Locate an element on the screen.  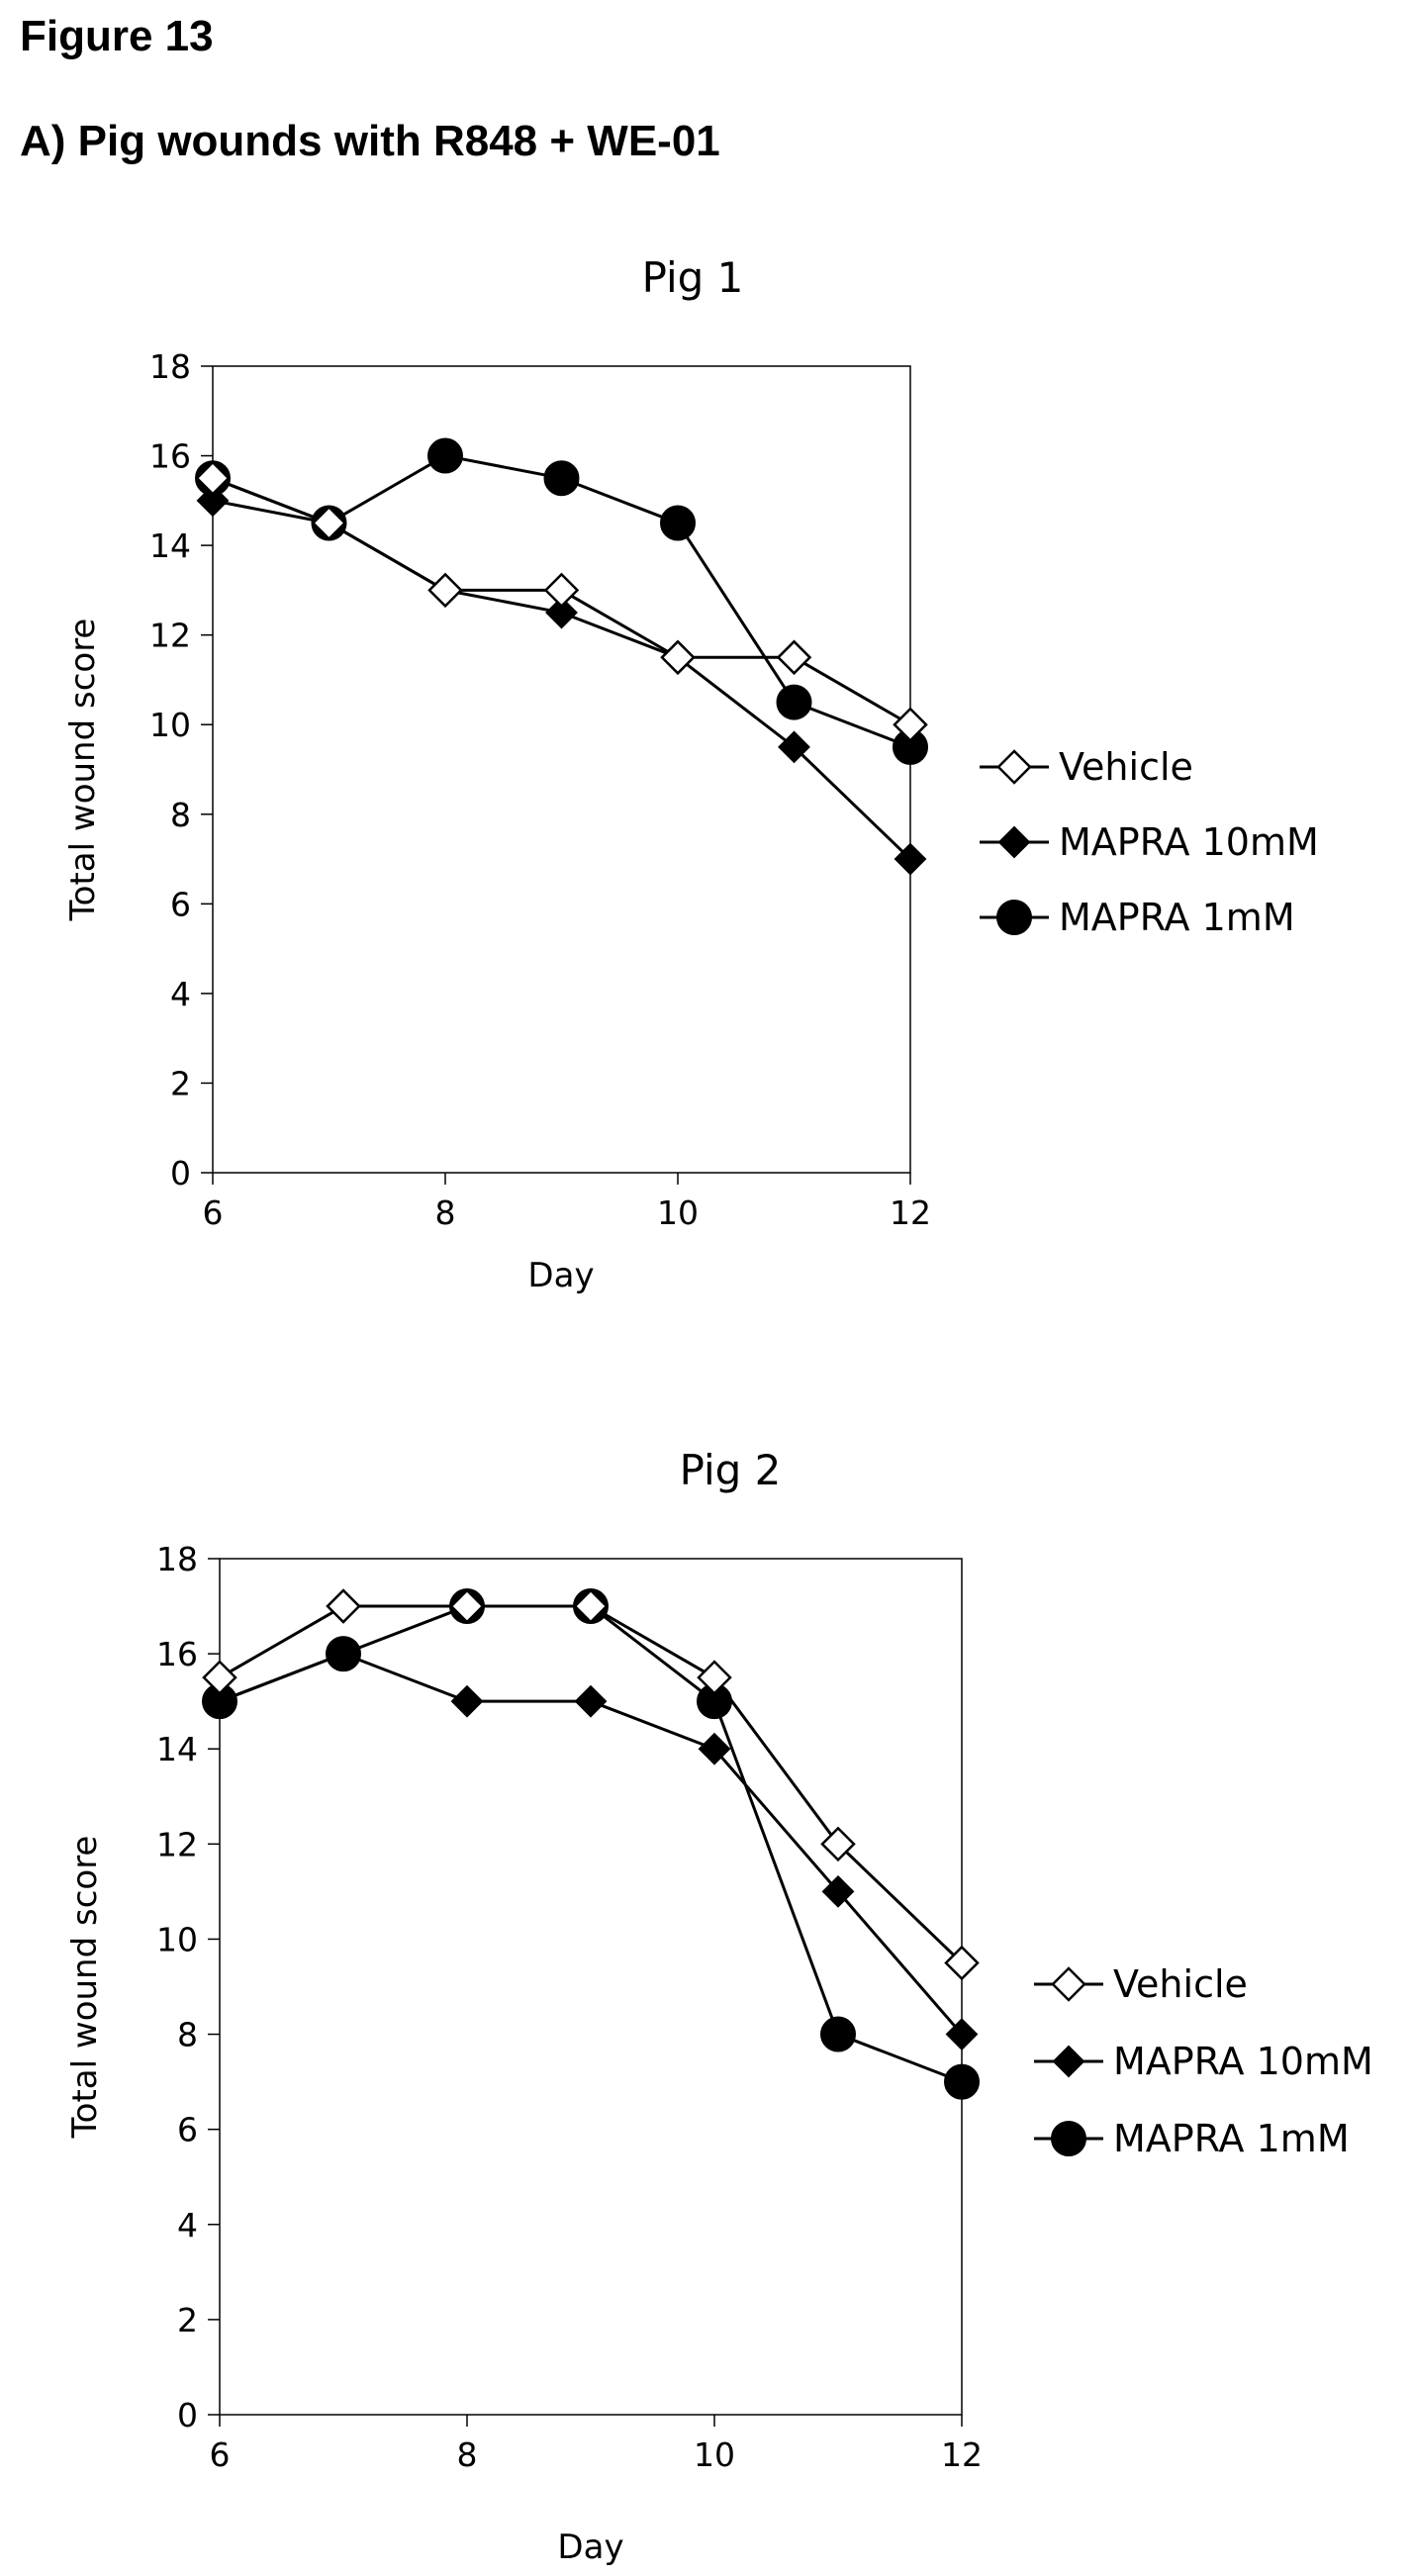
series-filled-circle is located at coordinates (591, 1844).